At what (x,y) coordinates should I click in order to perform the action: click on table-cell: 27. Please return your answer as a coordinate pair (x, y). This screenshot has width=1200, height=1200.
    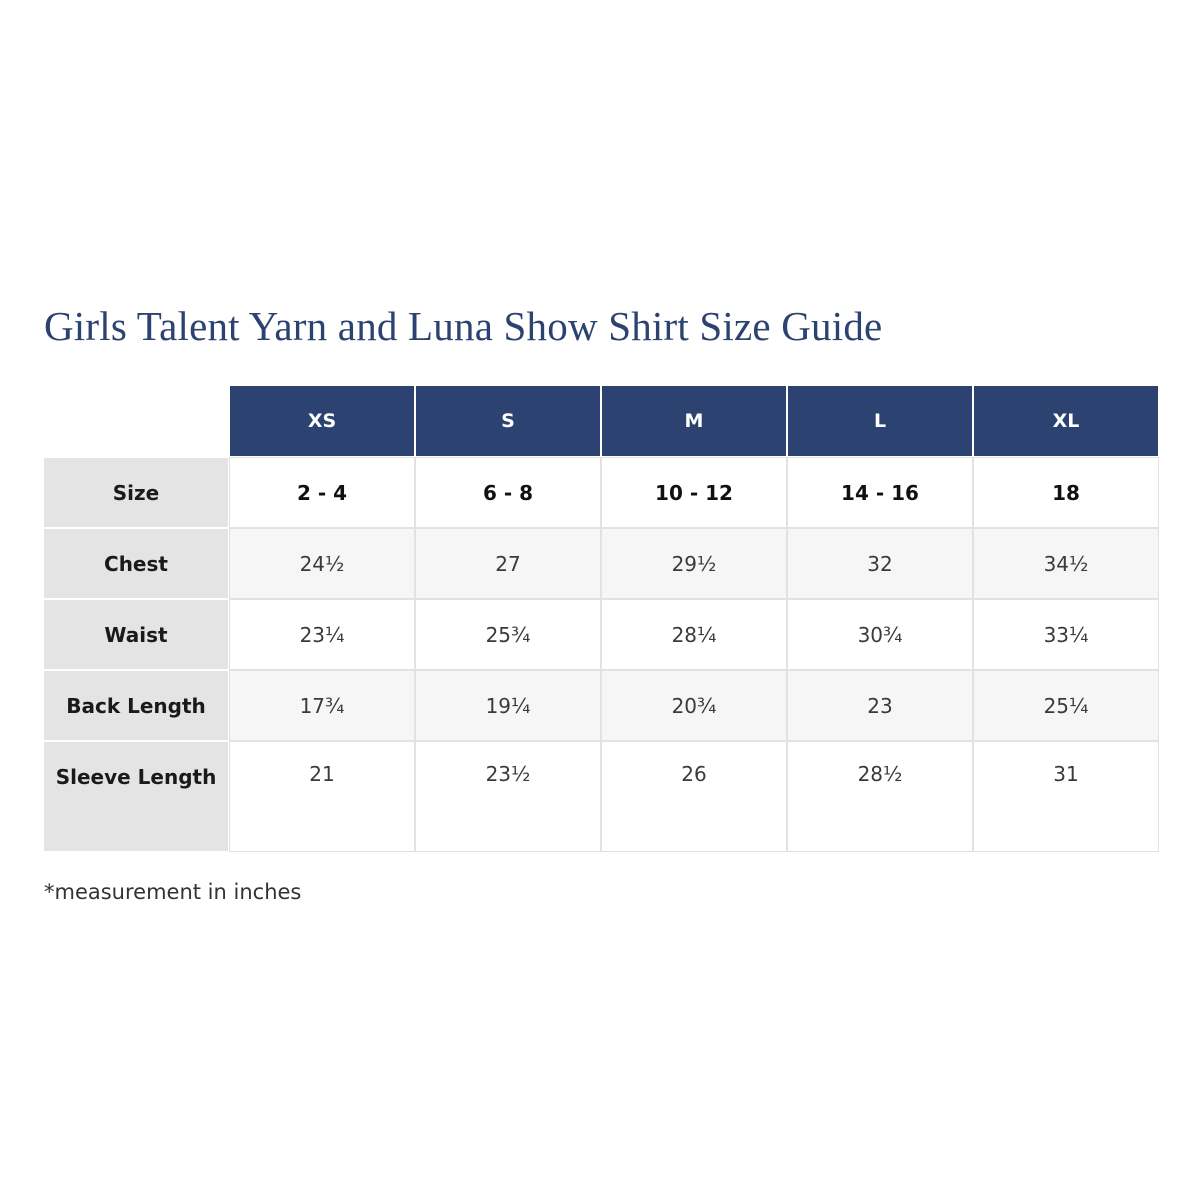
    Looking at the image, I should click on (508, 563).